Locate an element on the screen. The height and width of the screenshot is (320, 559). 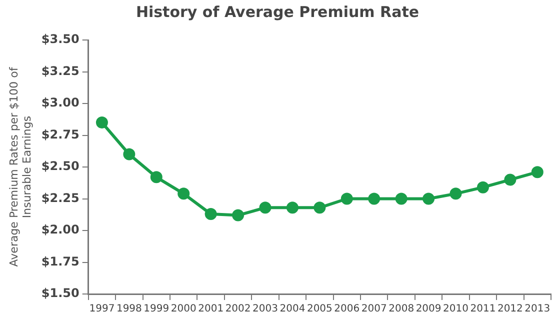
x-tick-label: 2007 is located at coordinates (374, 309).